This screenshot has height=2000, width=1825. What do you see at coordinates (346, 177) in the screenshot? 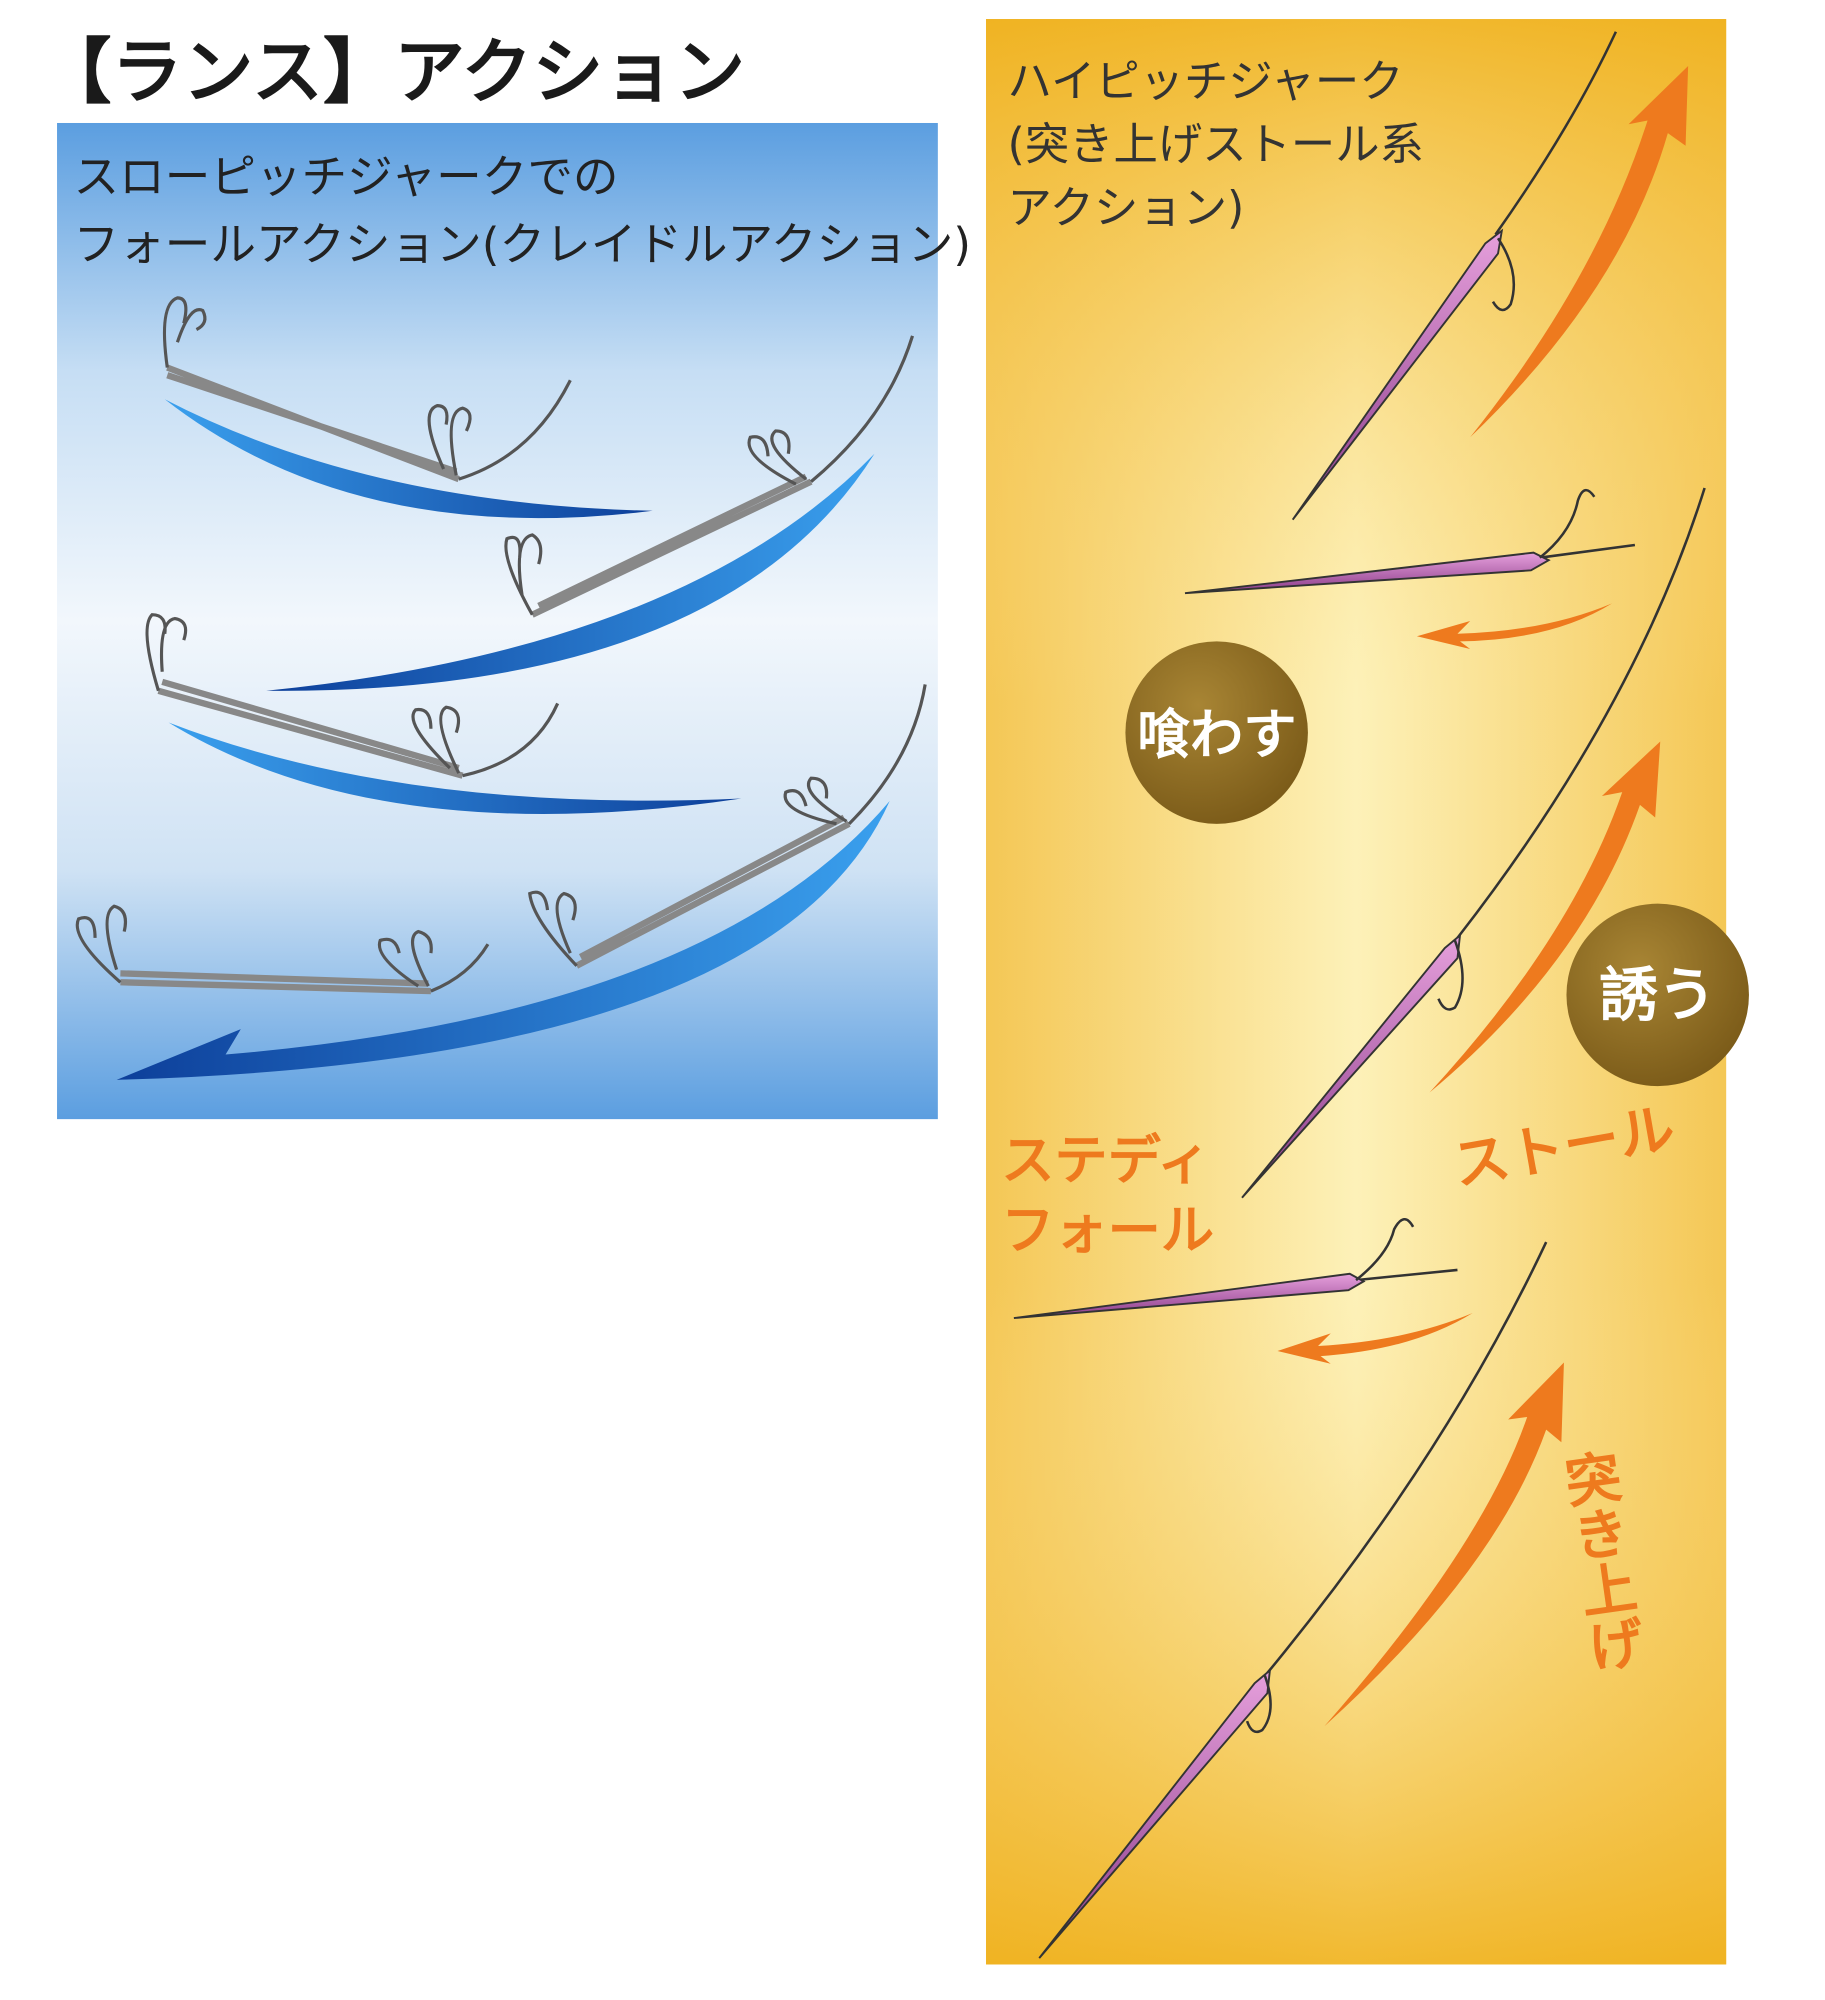
I see `slow-pitch-heading-line1: スローピッチジャークでの` at bounding box center [346, 177].